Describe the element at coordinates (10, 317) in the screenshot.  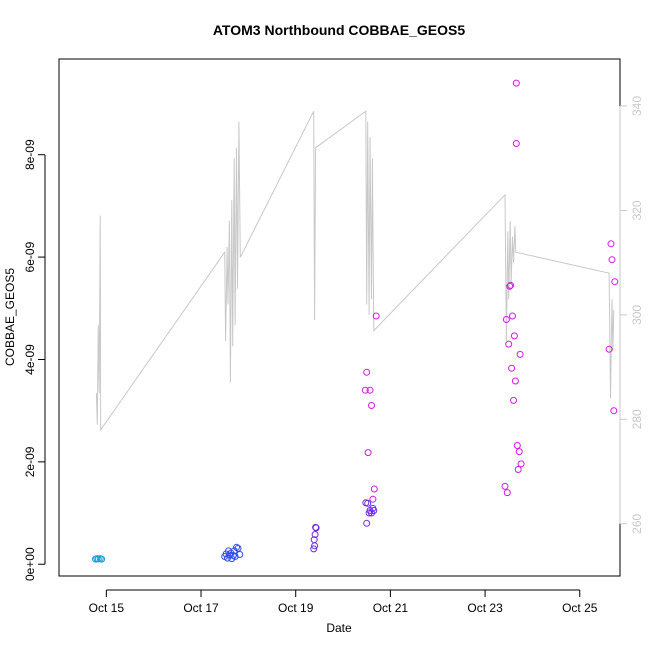
I see `y-axis-label: COBBAE_GEOS5` at that location.